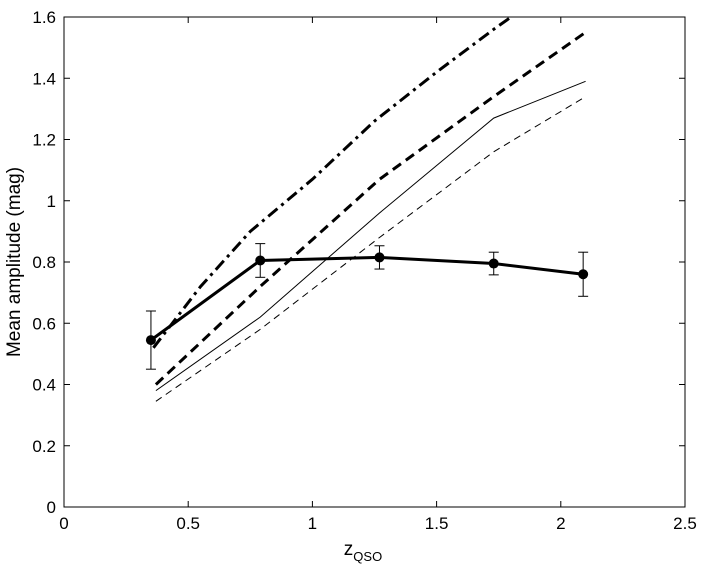  I want to click on y-tick-label: 1.2, so click(44, 140).